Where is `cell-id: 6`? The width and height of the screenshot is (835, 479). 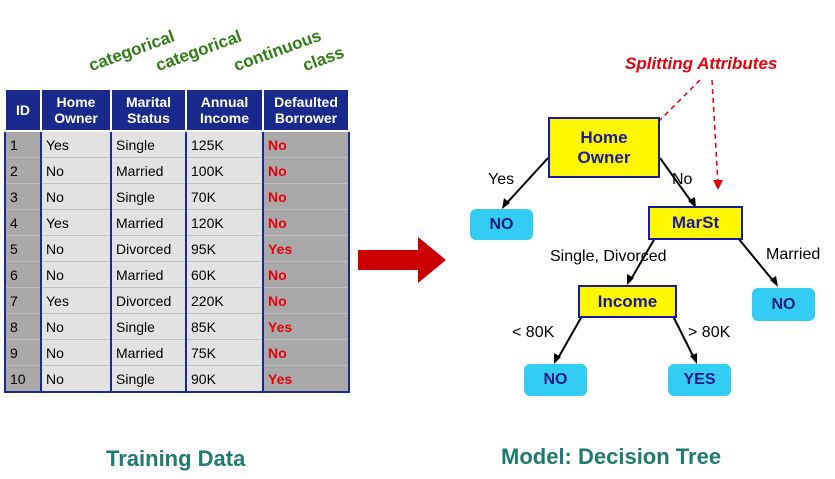 cell-id: 6 is located at coordinates (23, 274).